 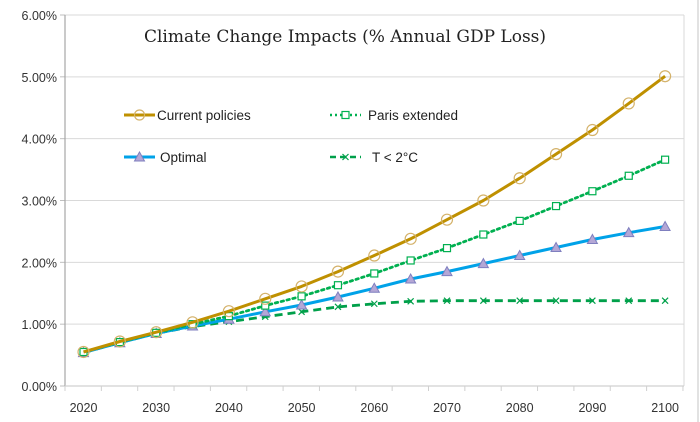 I want to click on x-tick-label: 2020, so click(x=84, y=408).